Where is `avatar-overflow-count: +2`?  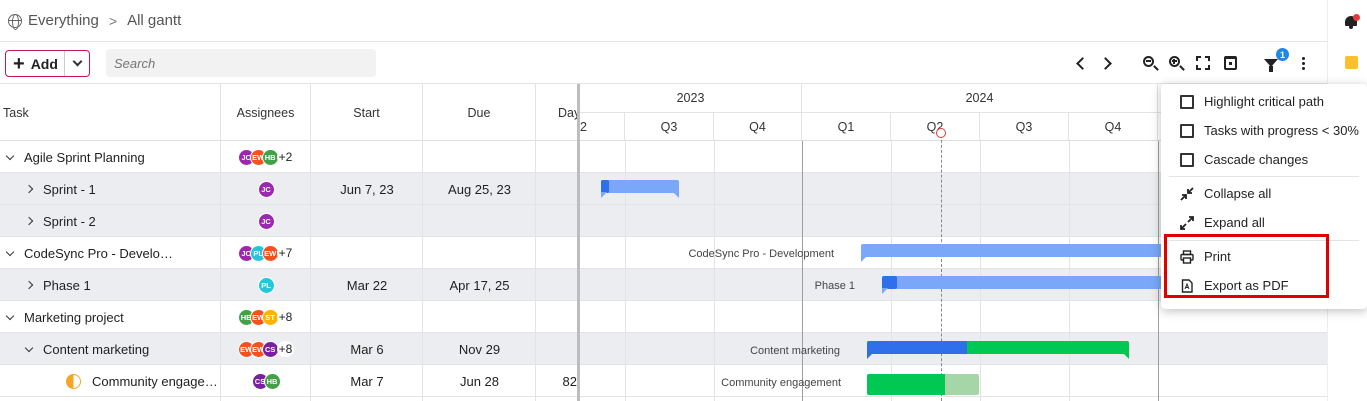
avatar-overflow-count: +2 is located at coordinates (285, 157).